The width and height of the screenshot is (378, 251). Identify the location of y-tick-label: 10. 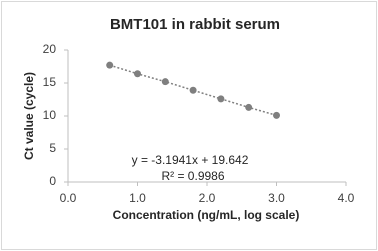
(50, 115).